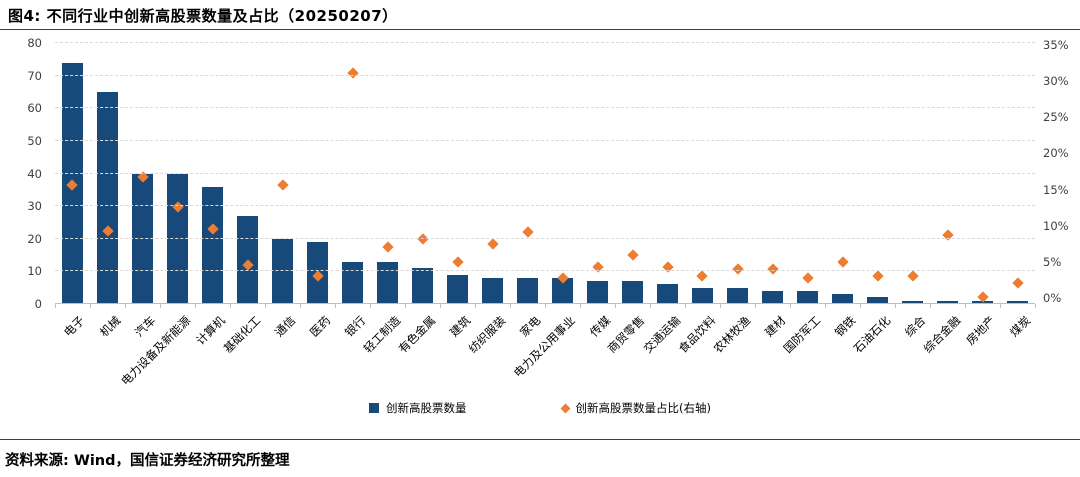  What do you see at coordinates (144, 326) in the screenshot?
I see `x-tick-label: 汽车` at bounding box center [144, 326].